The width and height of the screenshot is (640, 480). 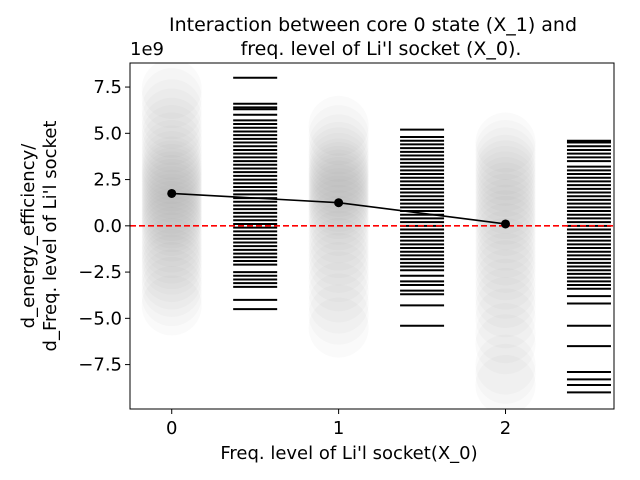 I want to click on x-axis-label: Freq. level of Li'l socket(X_0), so click(x=348, y=453).